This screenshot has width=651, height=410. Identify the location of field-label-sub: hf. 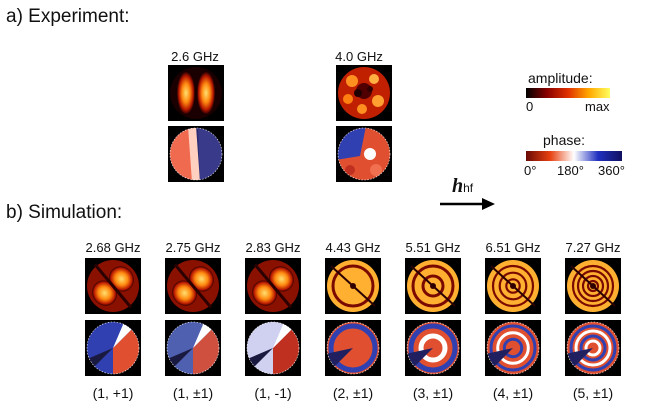
(468, 188).